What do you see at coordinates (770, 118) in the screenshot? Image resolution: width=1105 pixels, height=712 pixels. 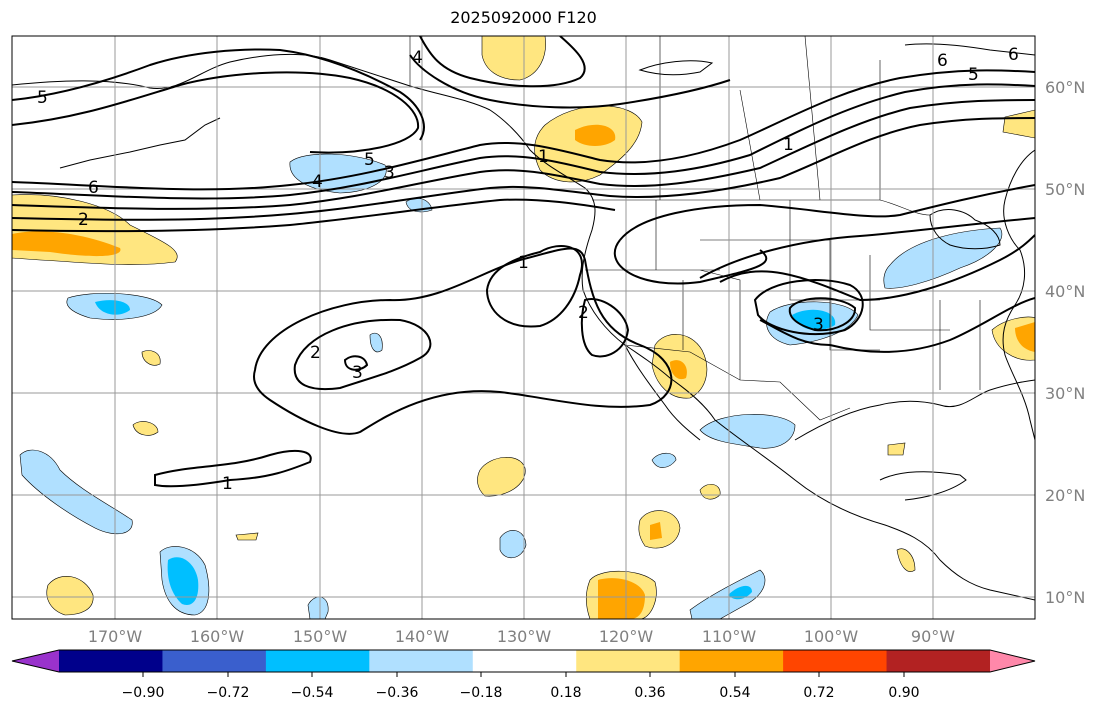 I see `border-canada-provinces` at bounding box center [770, 118].